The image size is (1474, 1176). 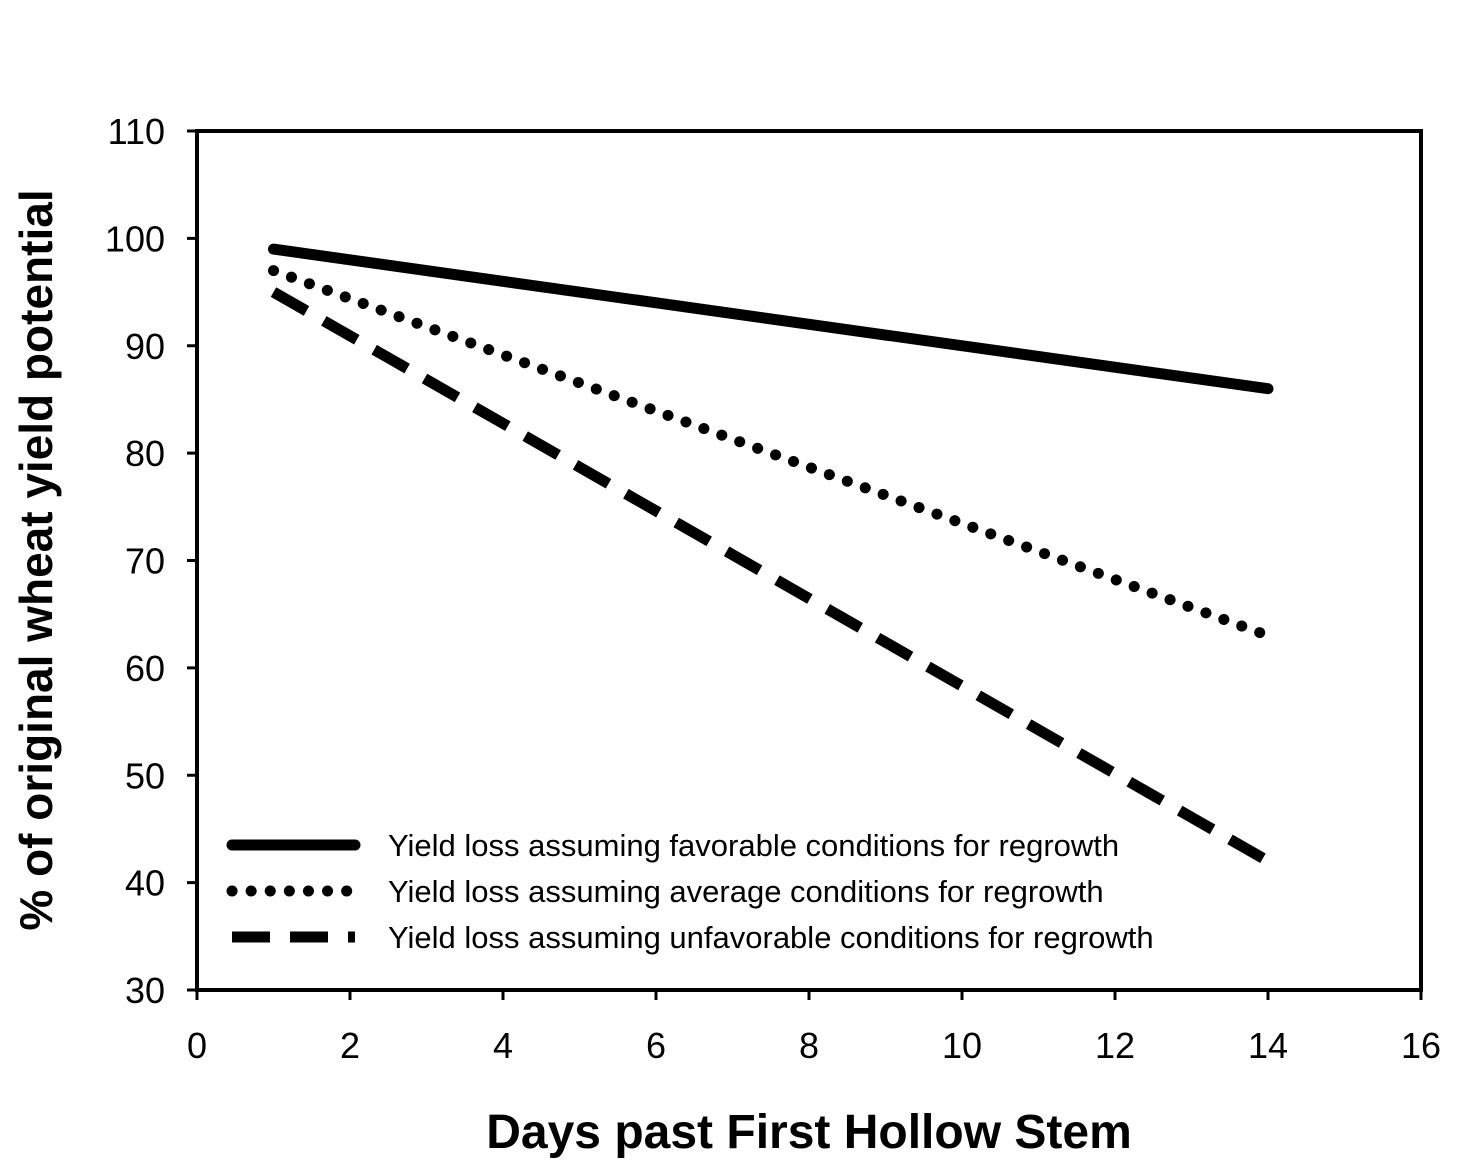 What do you see at coordinates (145, 883) in the screenshot?
I see `y-tick-label: 40` at bounding box center [145, 883].